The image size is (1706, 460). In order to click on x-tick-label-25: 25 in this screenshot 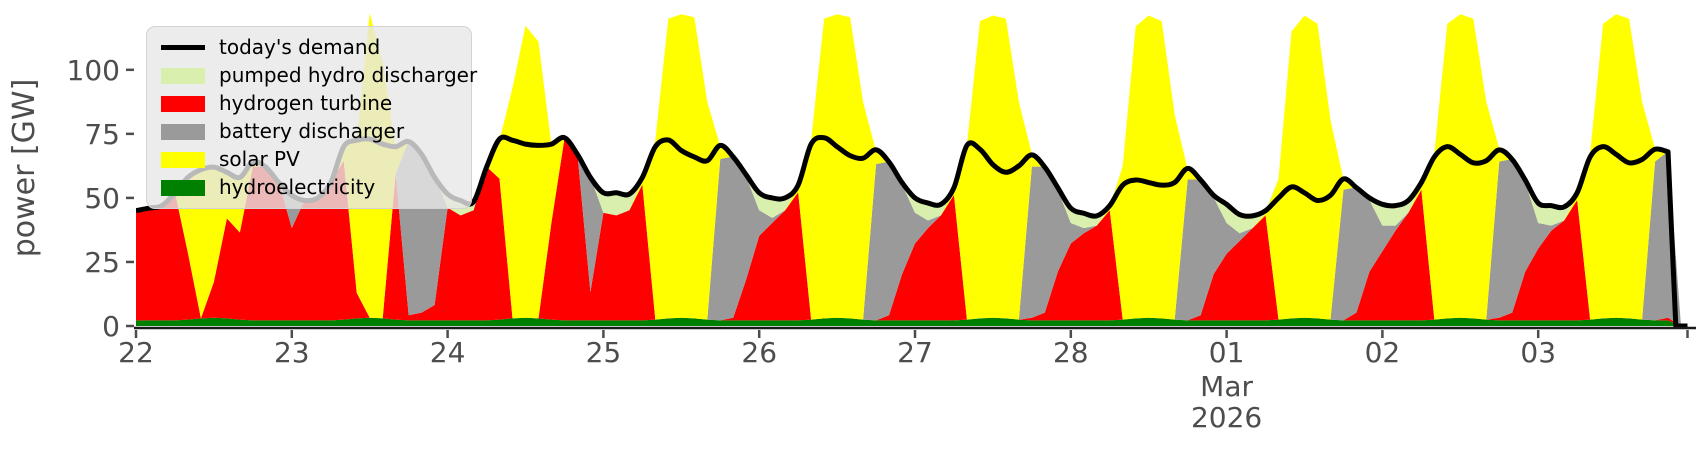, I will do `click(604, 352)`.